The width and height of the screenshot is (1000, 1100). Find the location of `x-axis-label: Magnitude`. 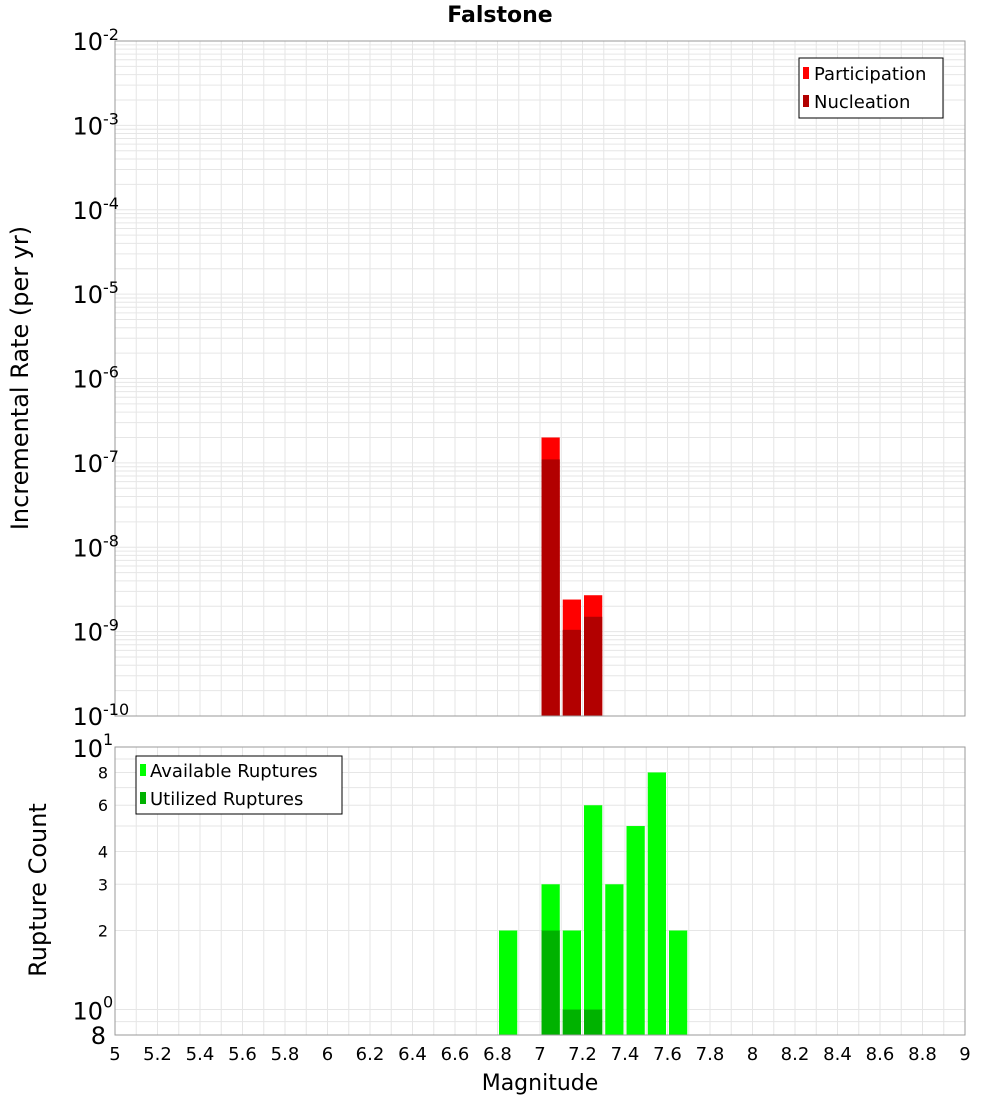

x-axis-label: Magnitude is located at coordinates (540, 1083).